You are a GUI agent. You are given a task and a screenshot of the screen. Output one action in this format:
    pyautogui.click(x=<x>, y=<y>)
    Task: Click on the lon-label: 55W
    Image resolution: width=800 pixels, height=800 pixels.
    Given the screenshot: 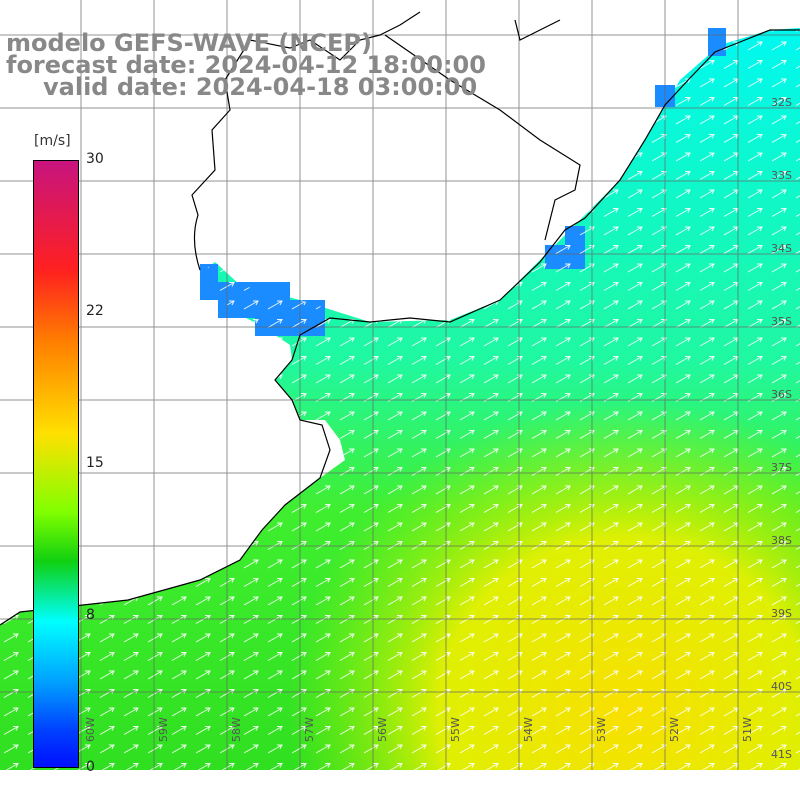 What is the action you would take?
    pyautogui.click(x=455, y=729)
    